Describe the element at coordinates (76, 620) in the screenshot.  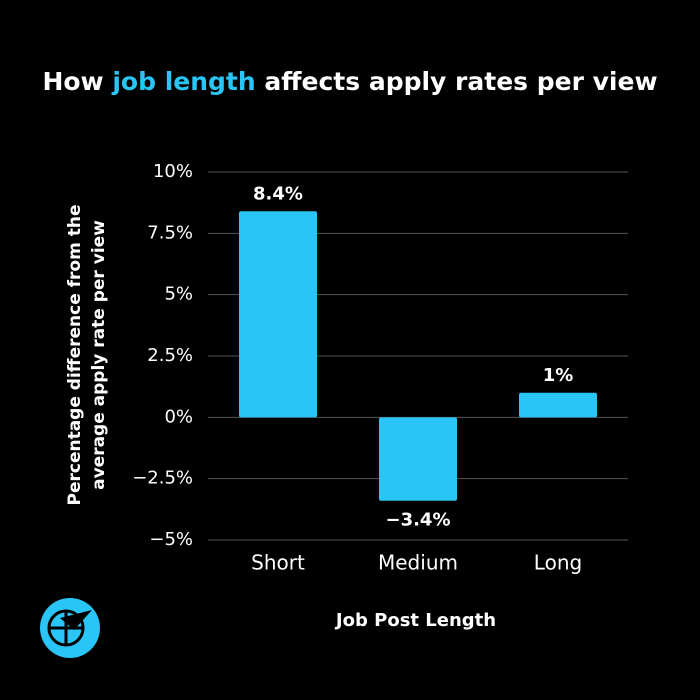
I see `logo-arrow` at that location.